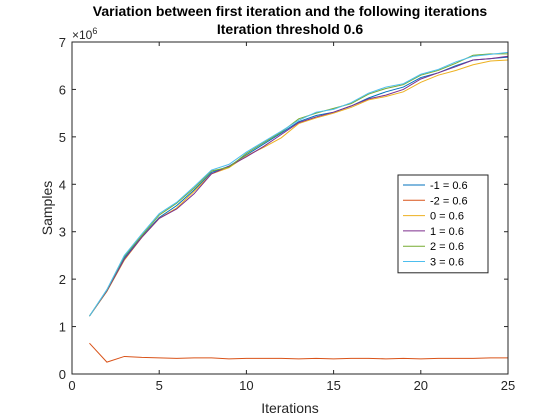 This screenshot has height=420, width=560. What do you see at coordinates (449, 201) in the screenshot?
I see `legend-entry: -2 = 0.6` at bounding box center [449, 201].